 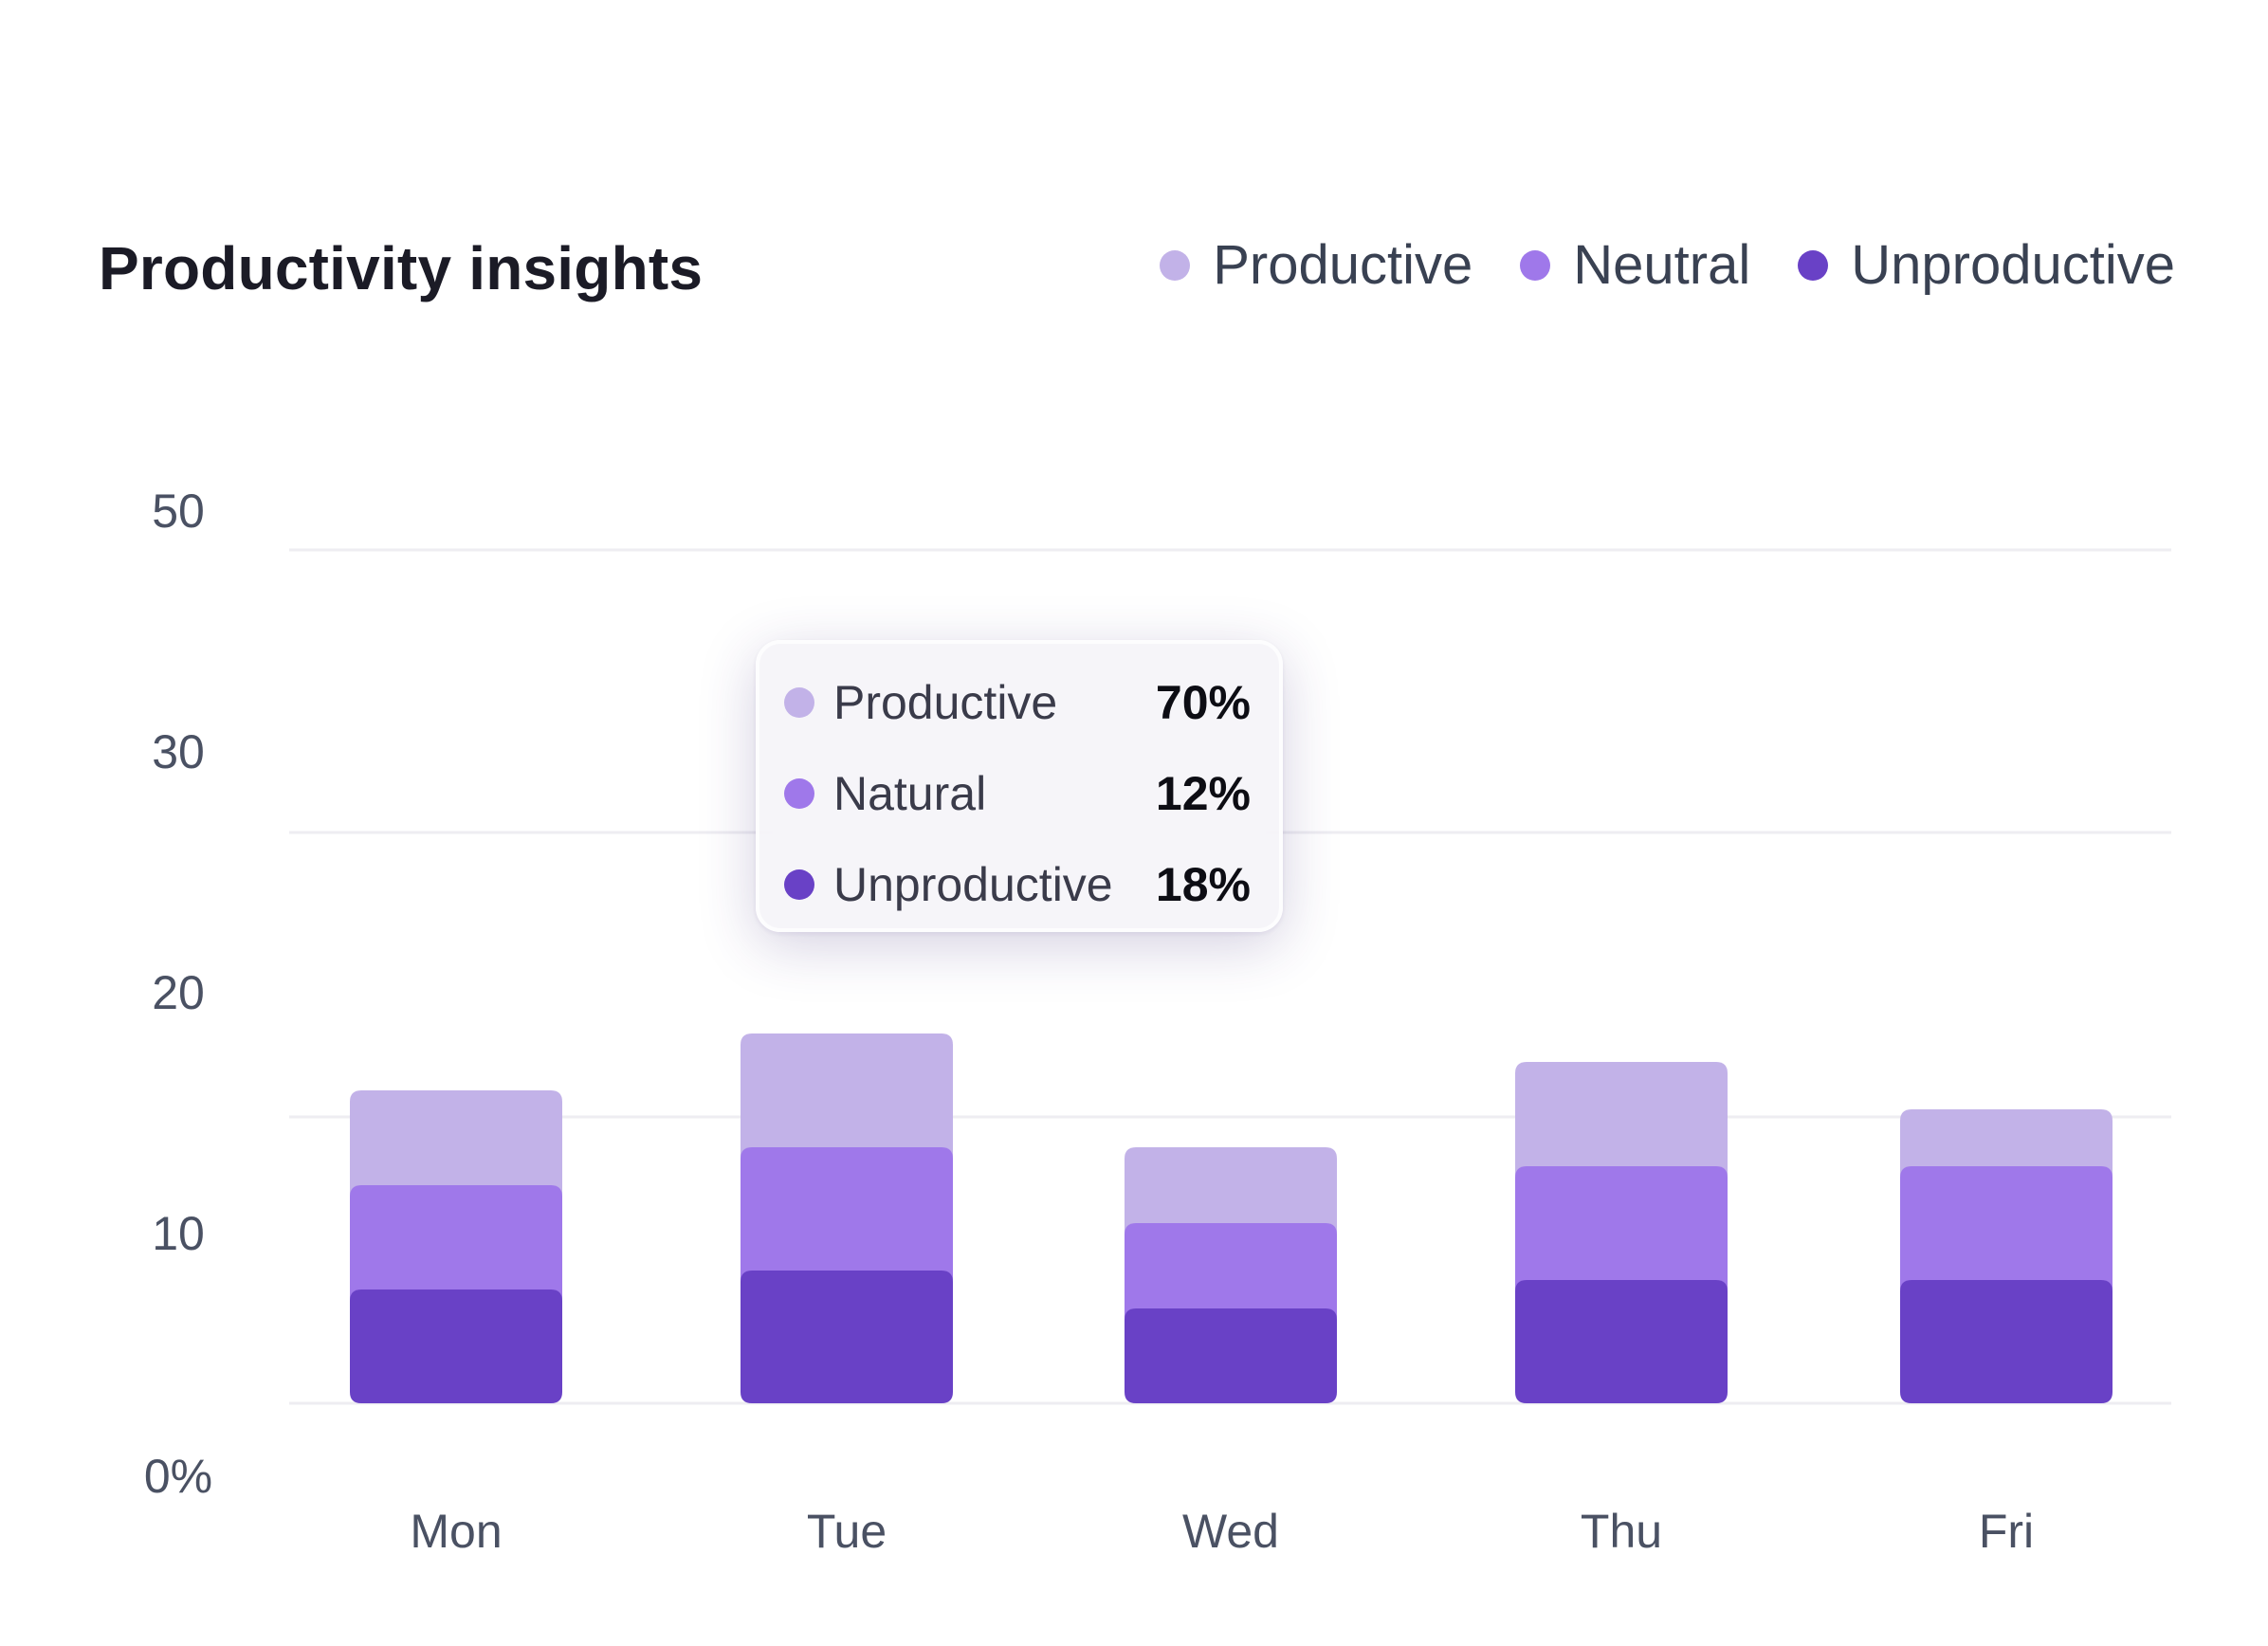 What do you see at coordinates (1662, 265) in the screenshot?
I see `legend-label-neutral: Neutral` at bounding box center [1662, 265].